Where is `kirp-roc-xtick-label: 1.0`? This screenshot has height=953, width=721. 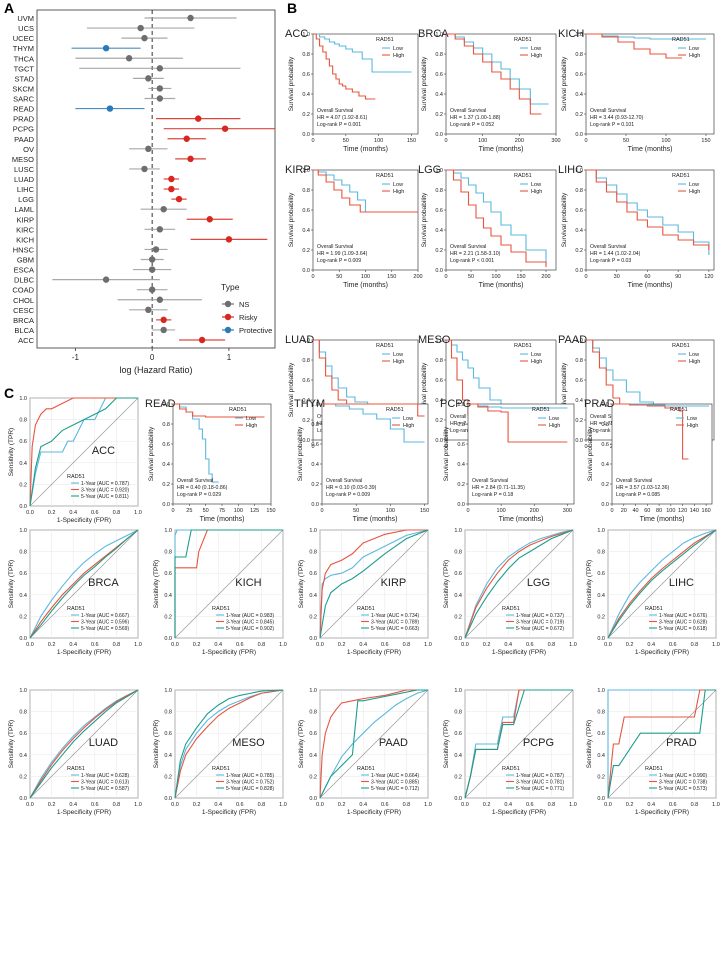
kirp-roc-xtick-label: 1.0 is located at coordinates (428, 645).